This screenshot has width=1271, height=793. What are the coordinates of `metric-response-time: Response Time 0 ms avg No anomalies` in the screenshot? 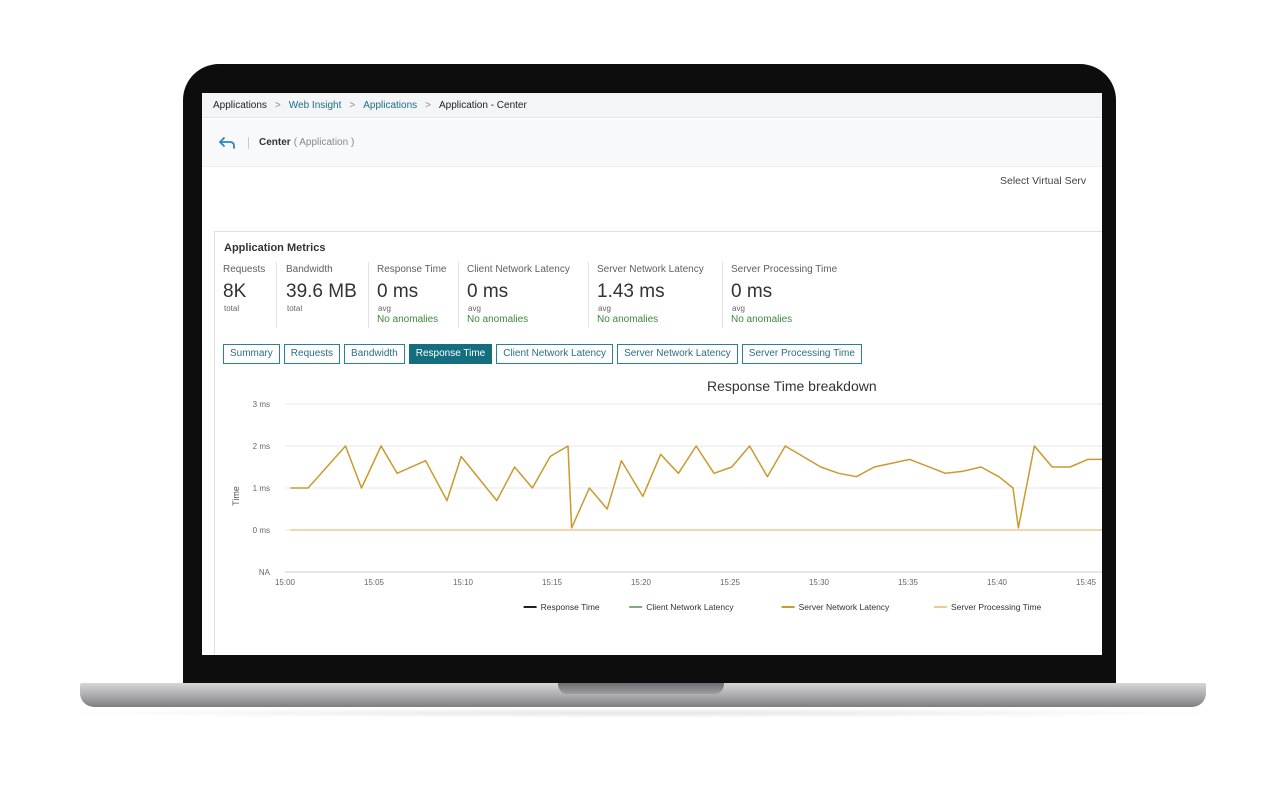 It's located at (411, 296).